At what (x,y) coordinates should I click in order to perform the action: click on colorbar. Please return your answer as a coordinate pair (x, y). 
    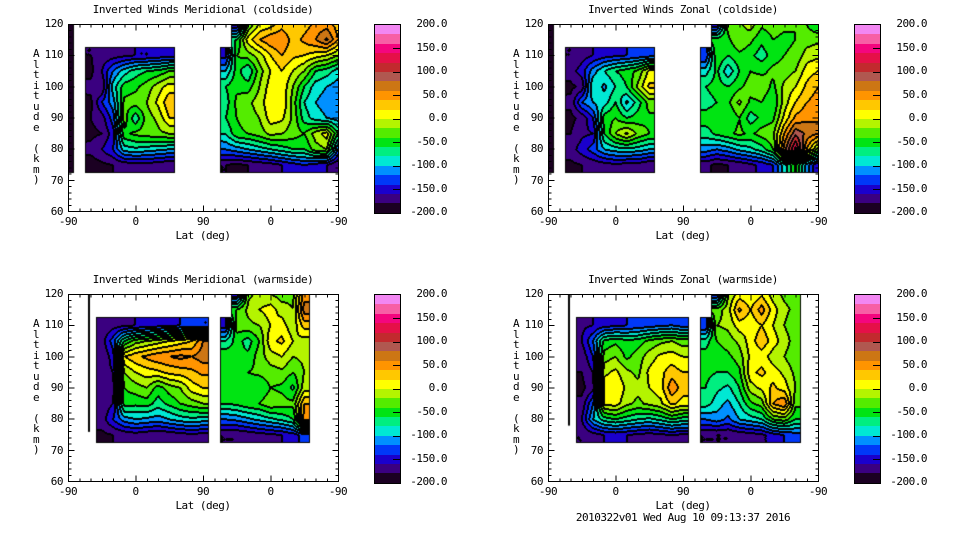
    Looking at the image, I should click on (387, 119).